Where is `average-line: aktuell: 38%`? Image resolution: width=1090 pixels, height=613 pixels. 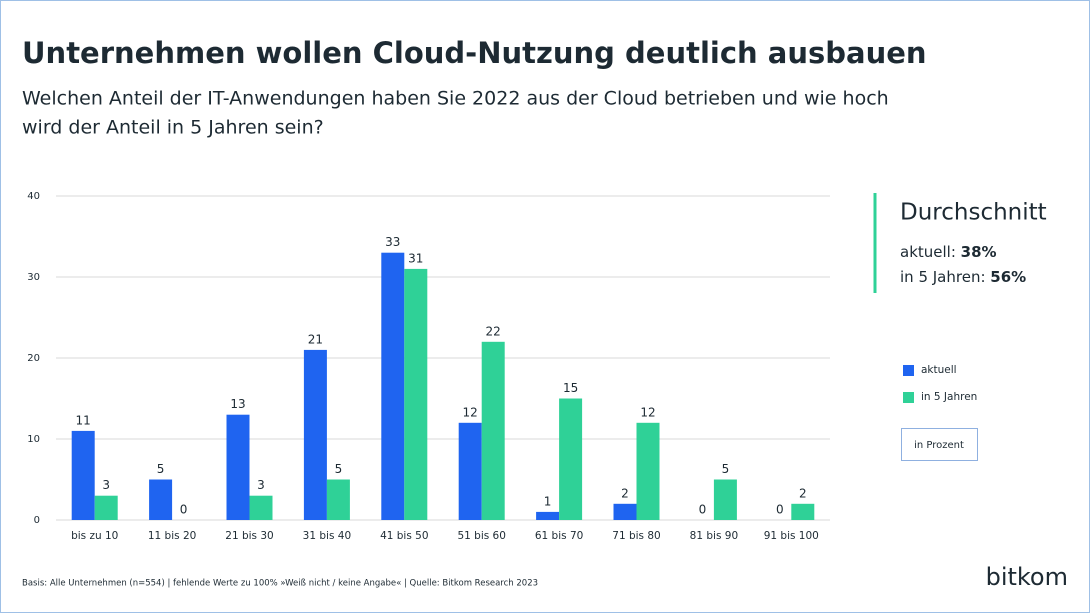
average-line: aktuell: 38% is located at coordinates (948, 252).